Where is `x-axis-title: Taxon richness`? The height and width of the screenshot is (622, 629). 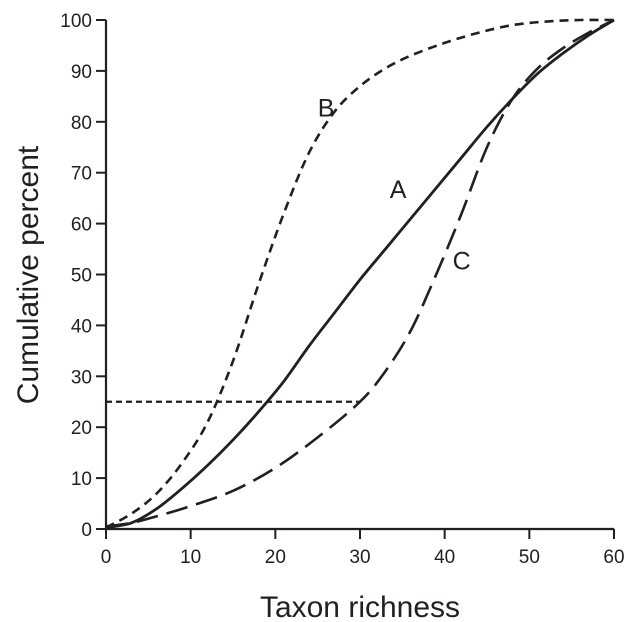 x-axis-title: Taxon richness is located at coordinates (360, 606).